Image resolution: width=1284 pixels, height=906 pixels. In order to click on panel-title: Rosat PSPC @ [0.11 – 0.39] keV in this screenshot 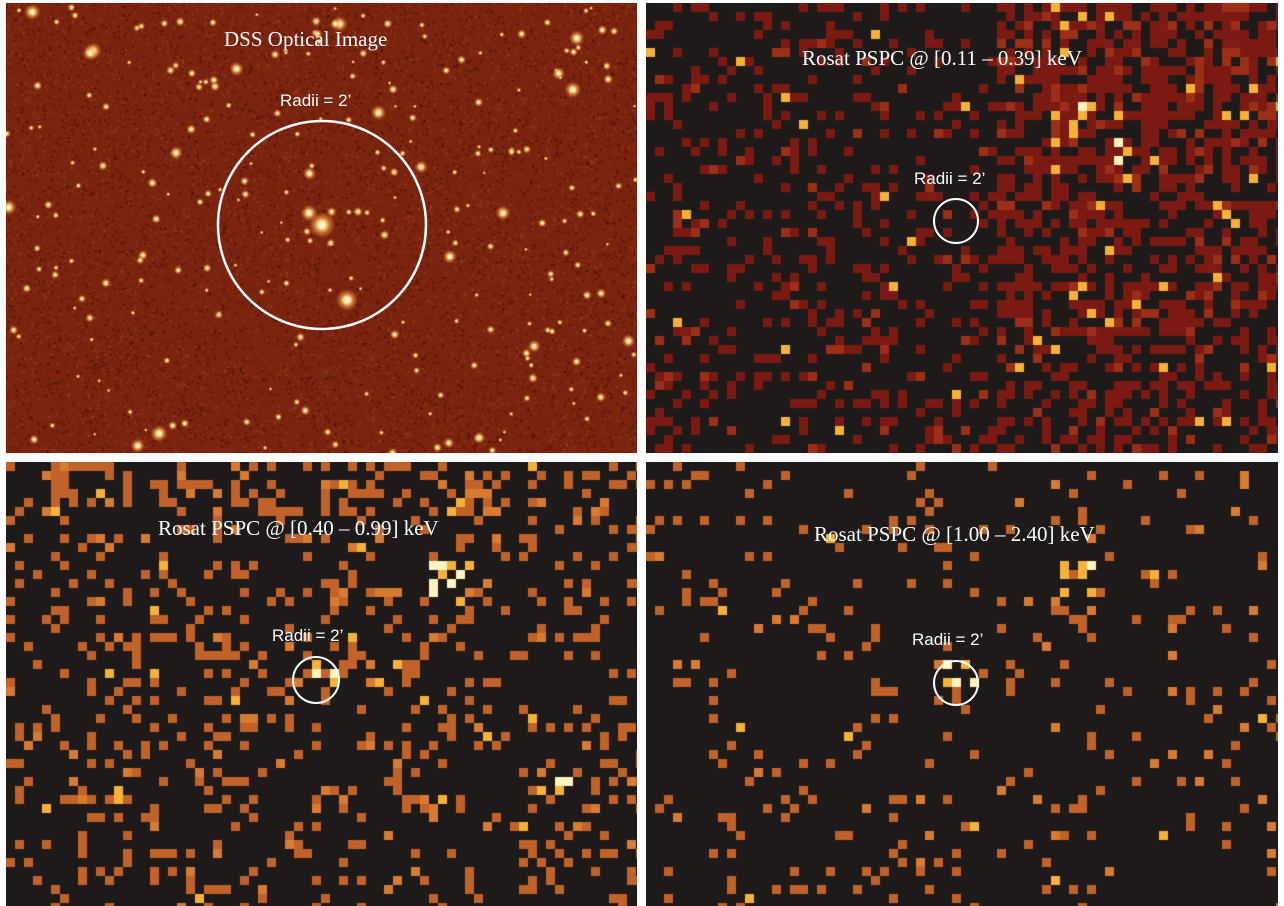, I will do `click(942, 58)`.